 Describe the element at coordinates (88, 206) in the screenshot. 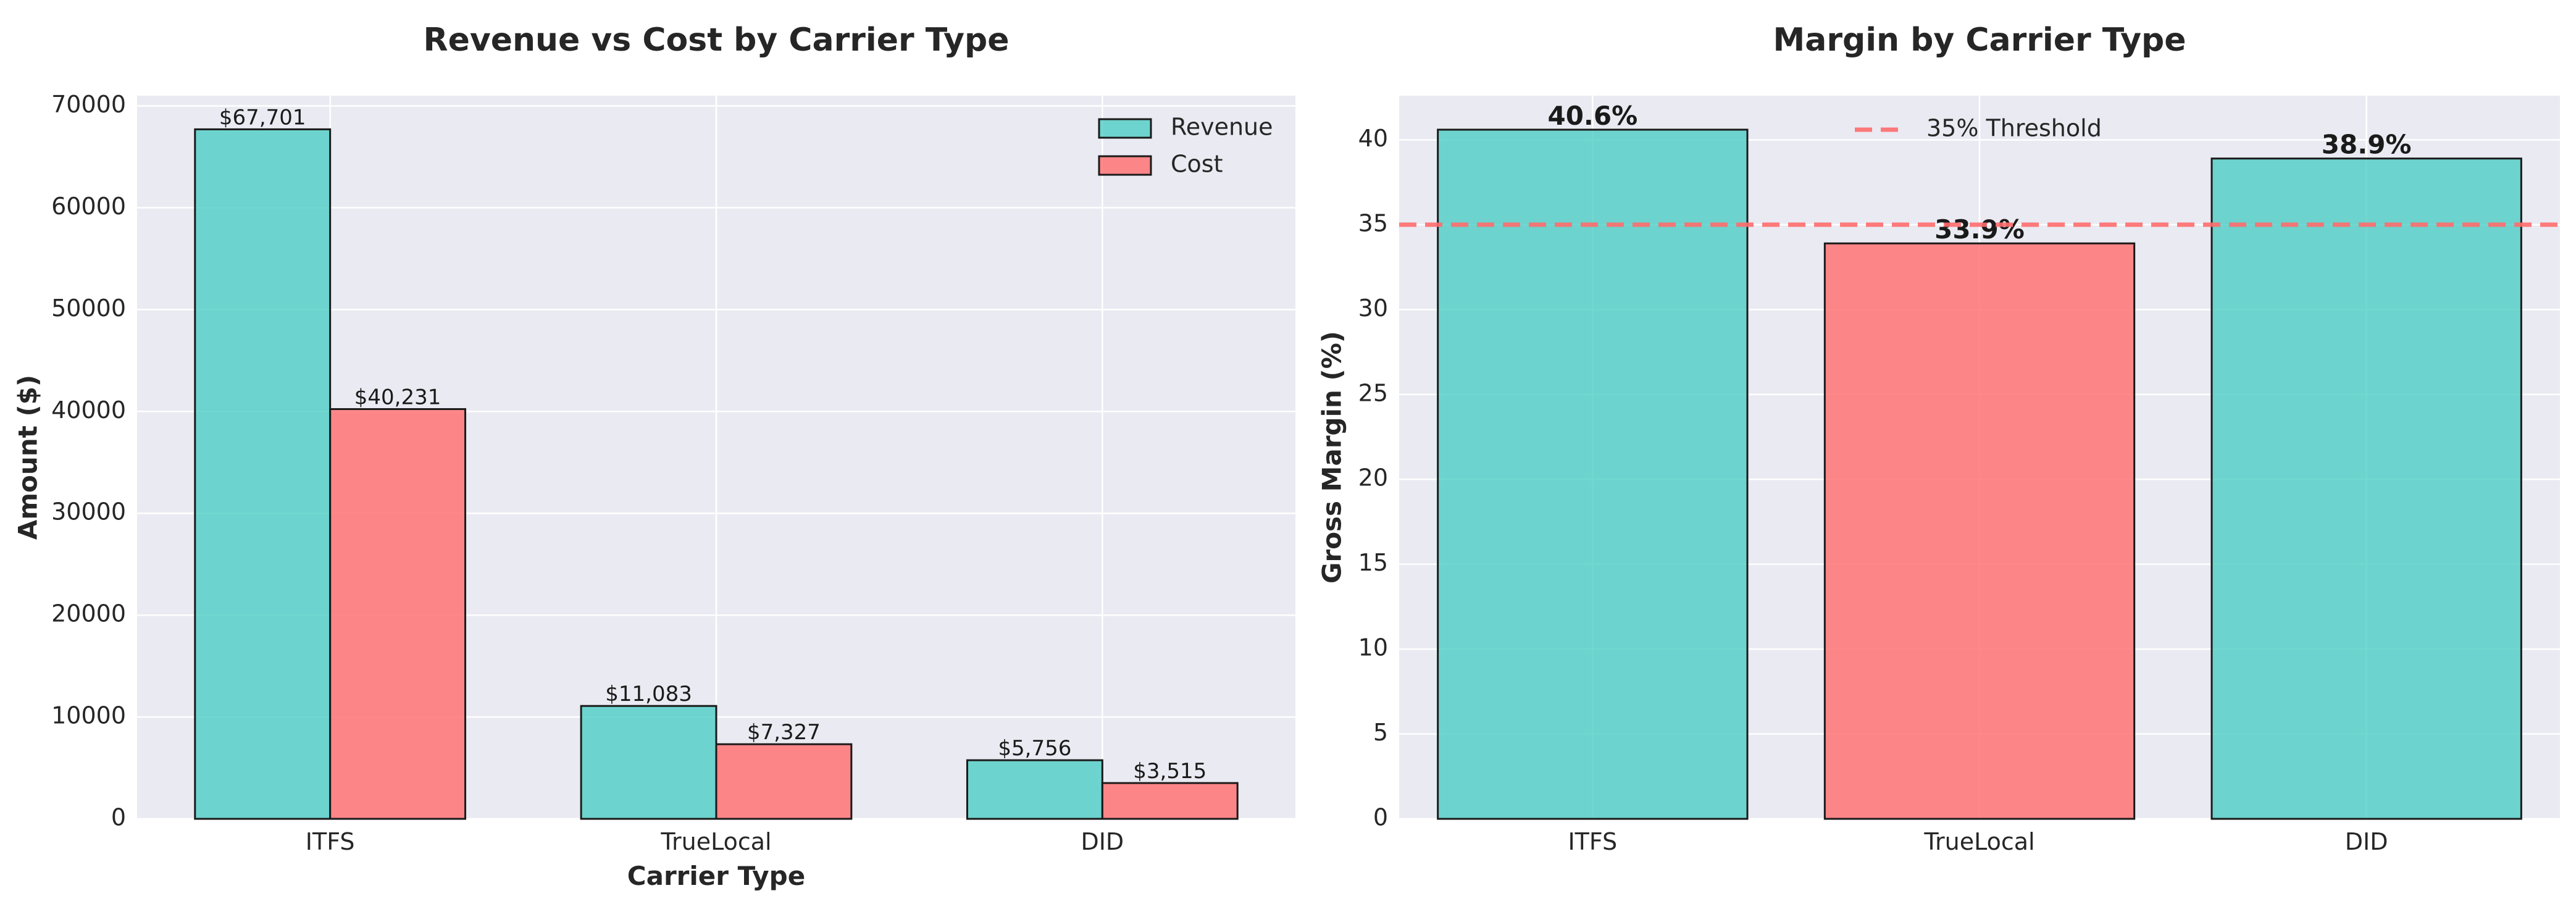

I see `y-tick-label: 60000` at that location.